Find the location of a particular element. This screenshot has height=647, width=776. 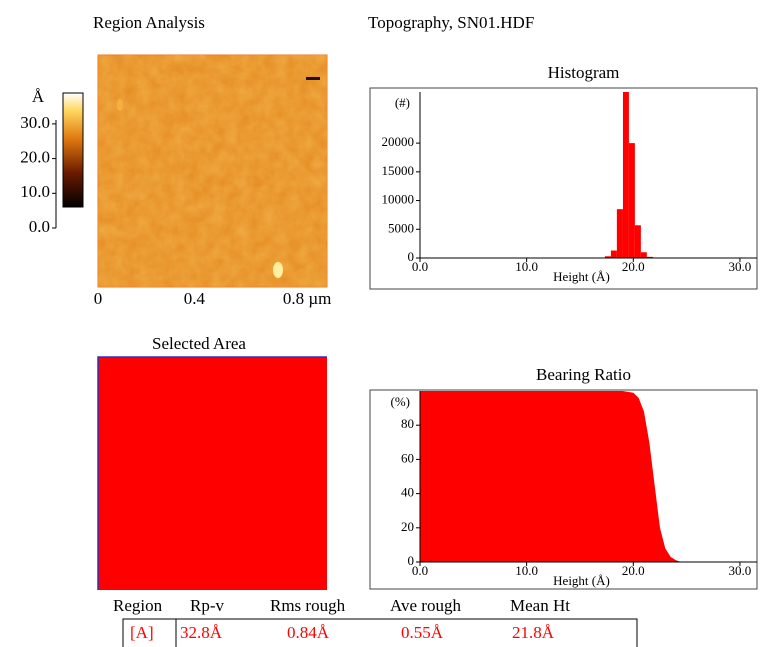

y-tick-label: 20000 is located at coordinates (398, 141).